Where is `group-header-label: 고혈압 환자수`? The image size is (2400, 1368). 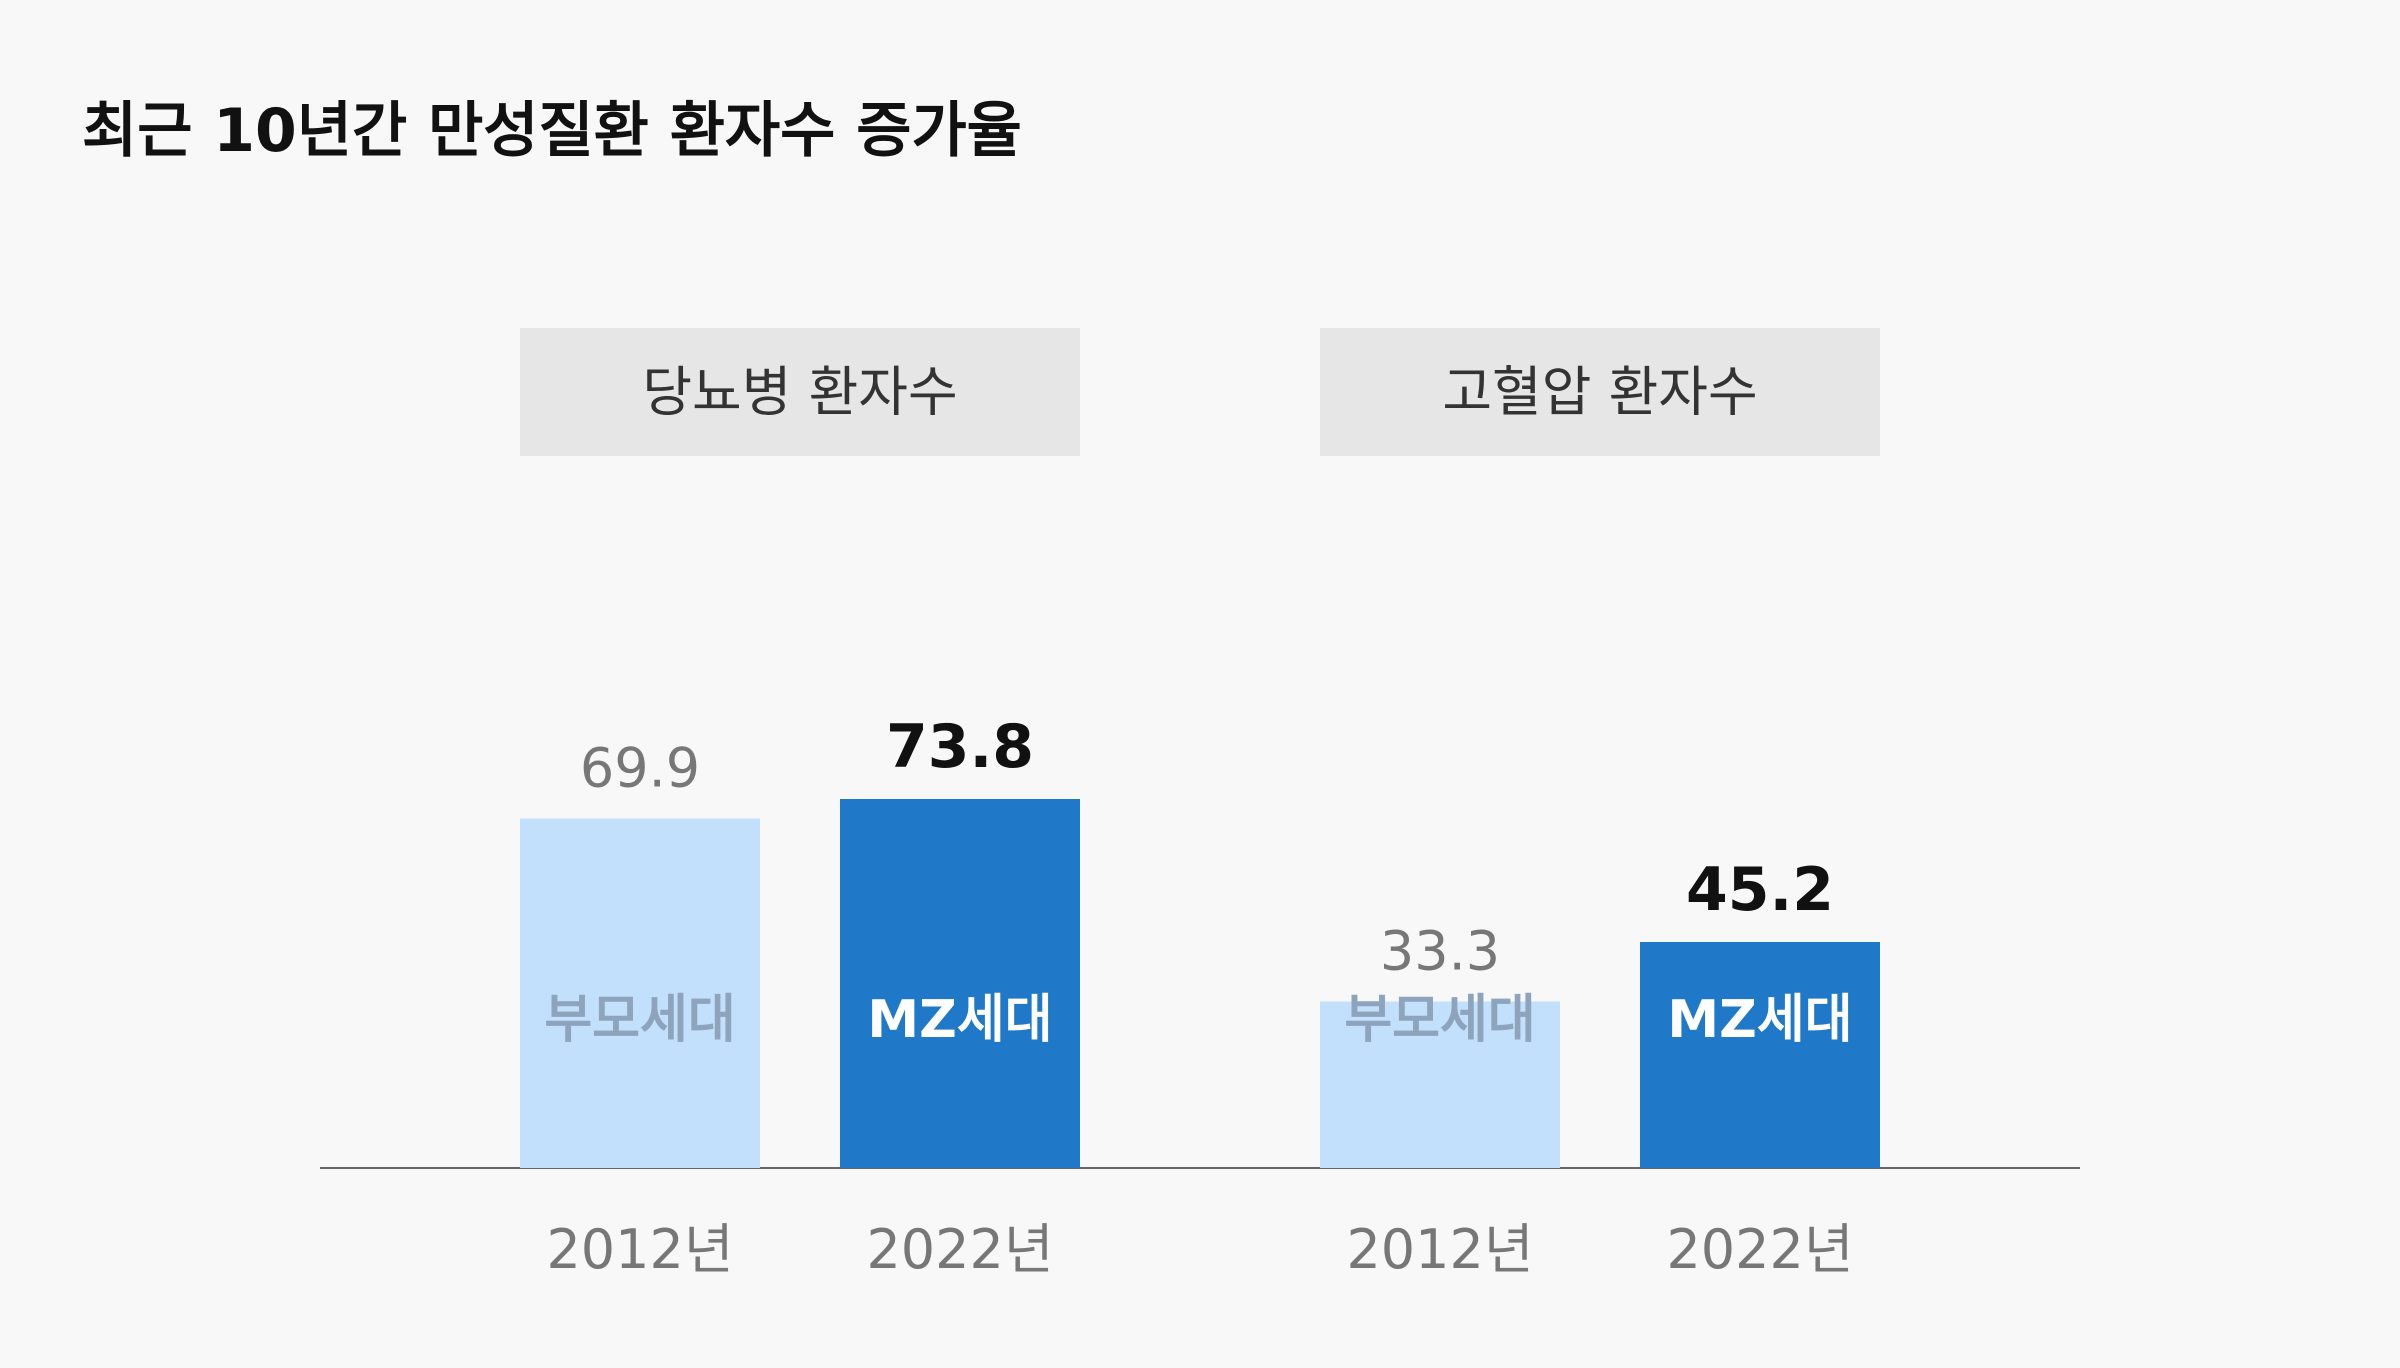 group-header-label: 고혈압 환자수 is located at coordinates (1599, 392).